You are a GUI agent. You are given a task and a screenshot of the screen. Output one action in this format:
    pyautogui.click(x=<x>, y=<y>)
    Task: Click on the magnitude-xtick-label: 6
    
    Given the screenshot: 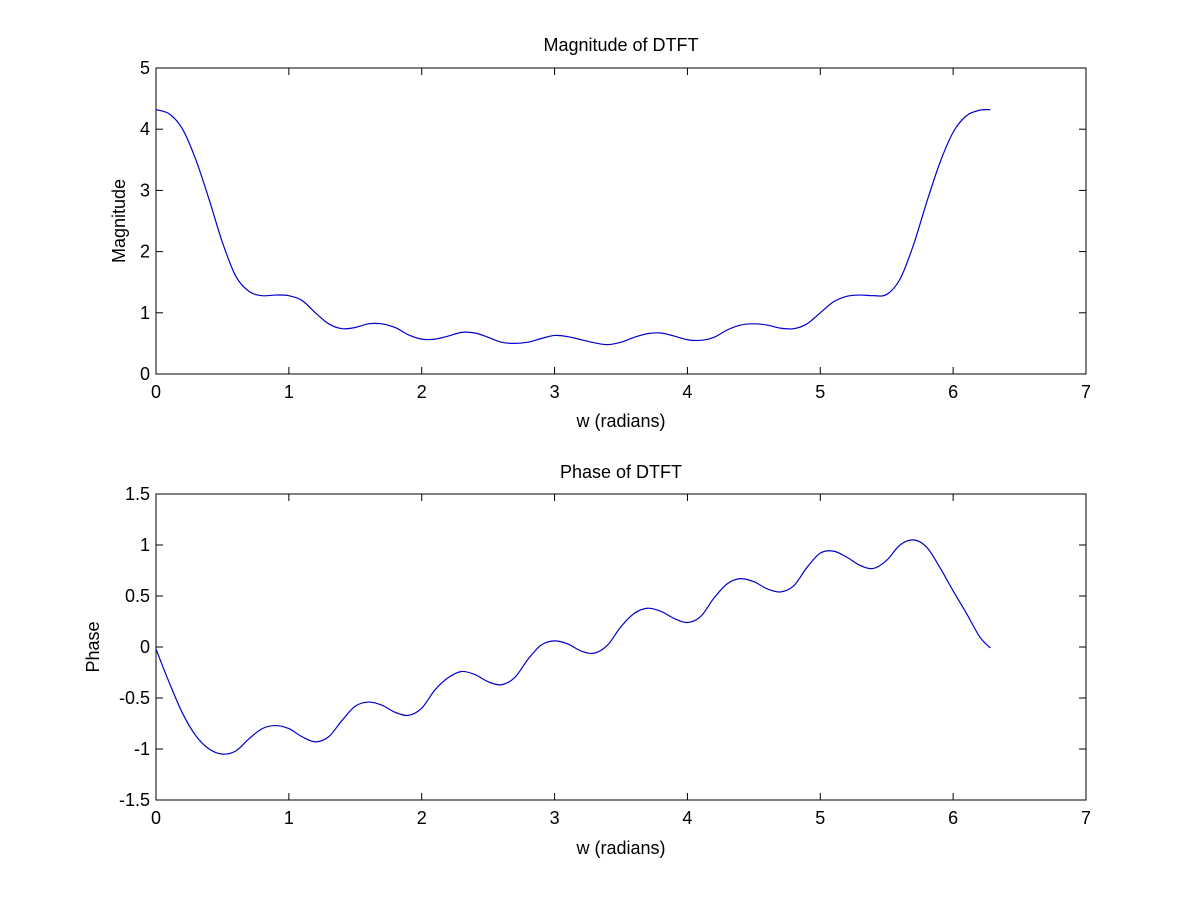 What is the action you would take?
    pyautogui.click(x=953, y=392)
    